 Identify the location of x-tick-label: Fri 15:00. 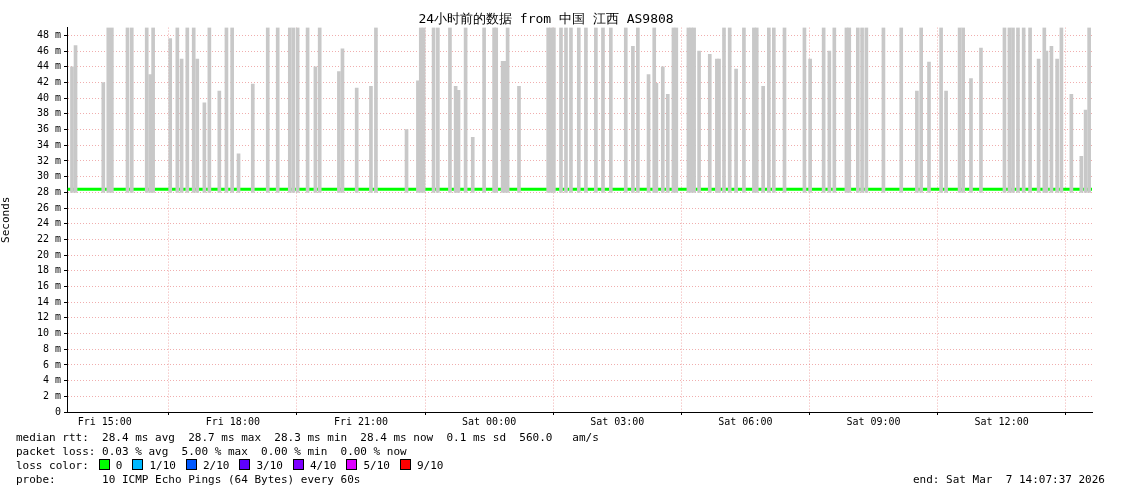
(104, 421).